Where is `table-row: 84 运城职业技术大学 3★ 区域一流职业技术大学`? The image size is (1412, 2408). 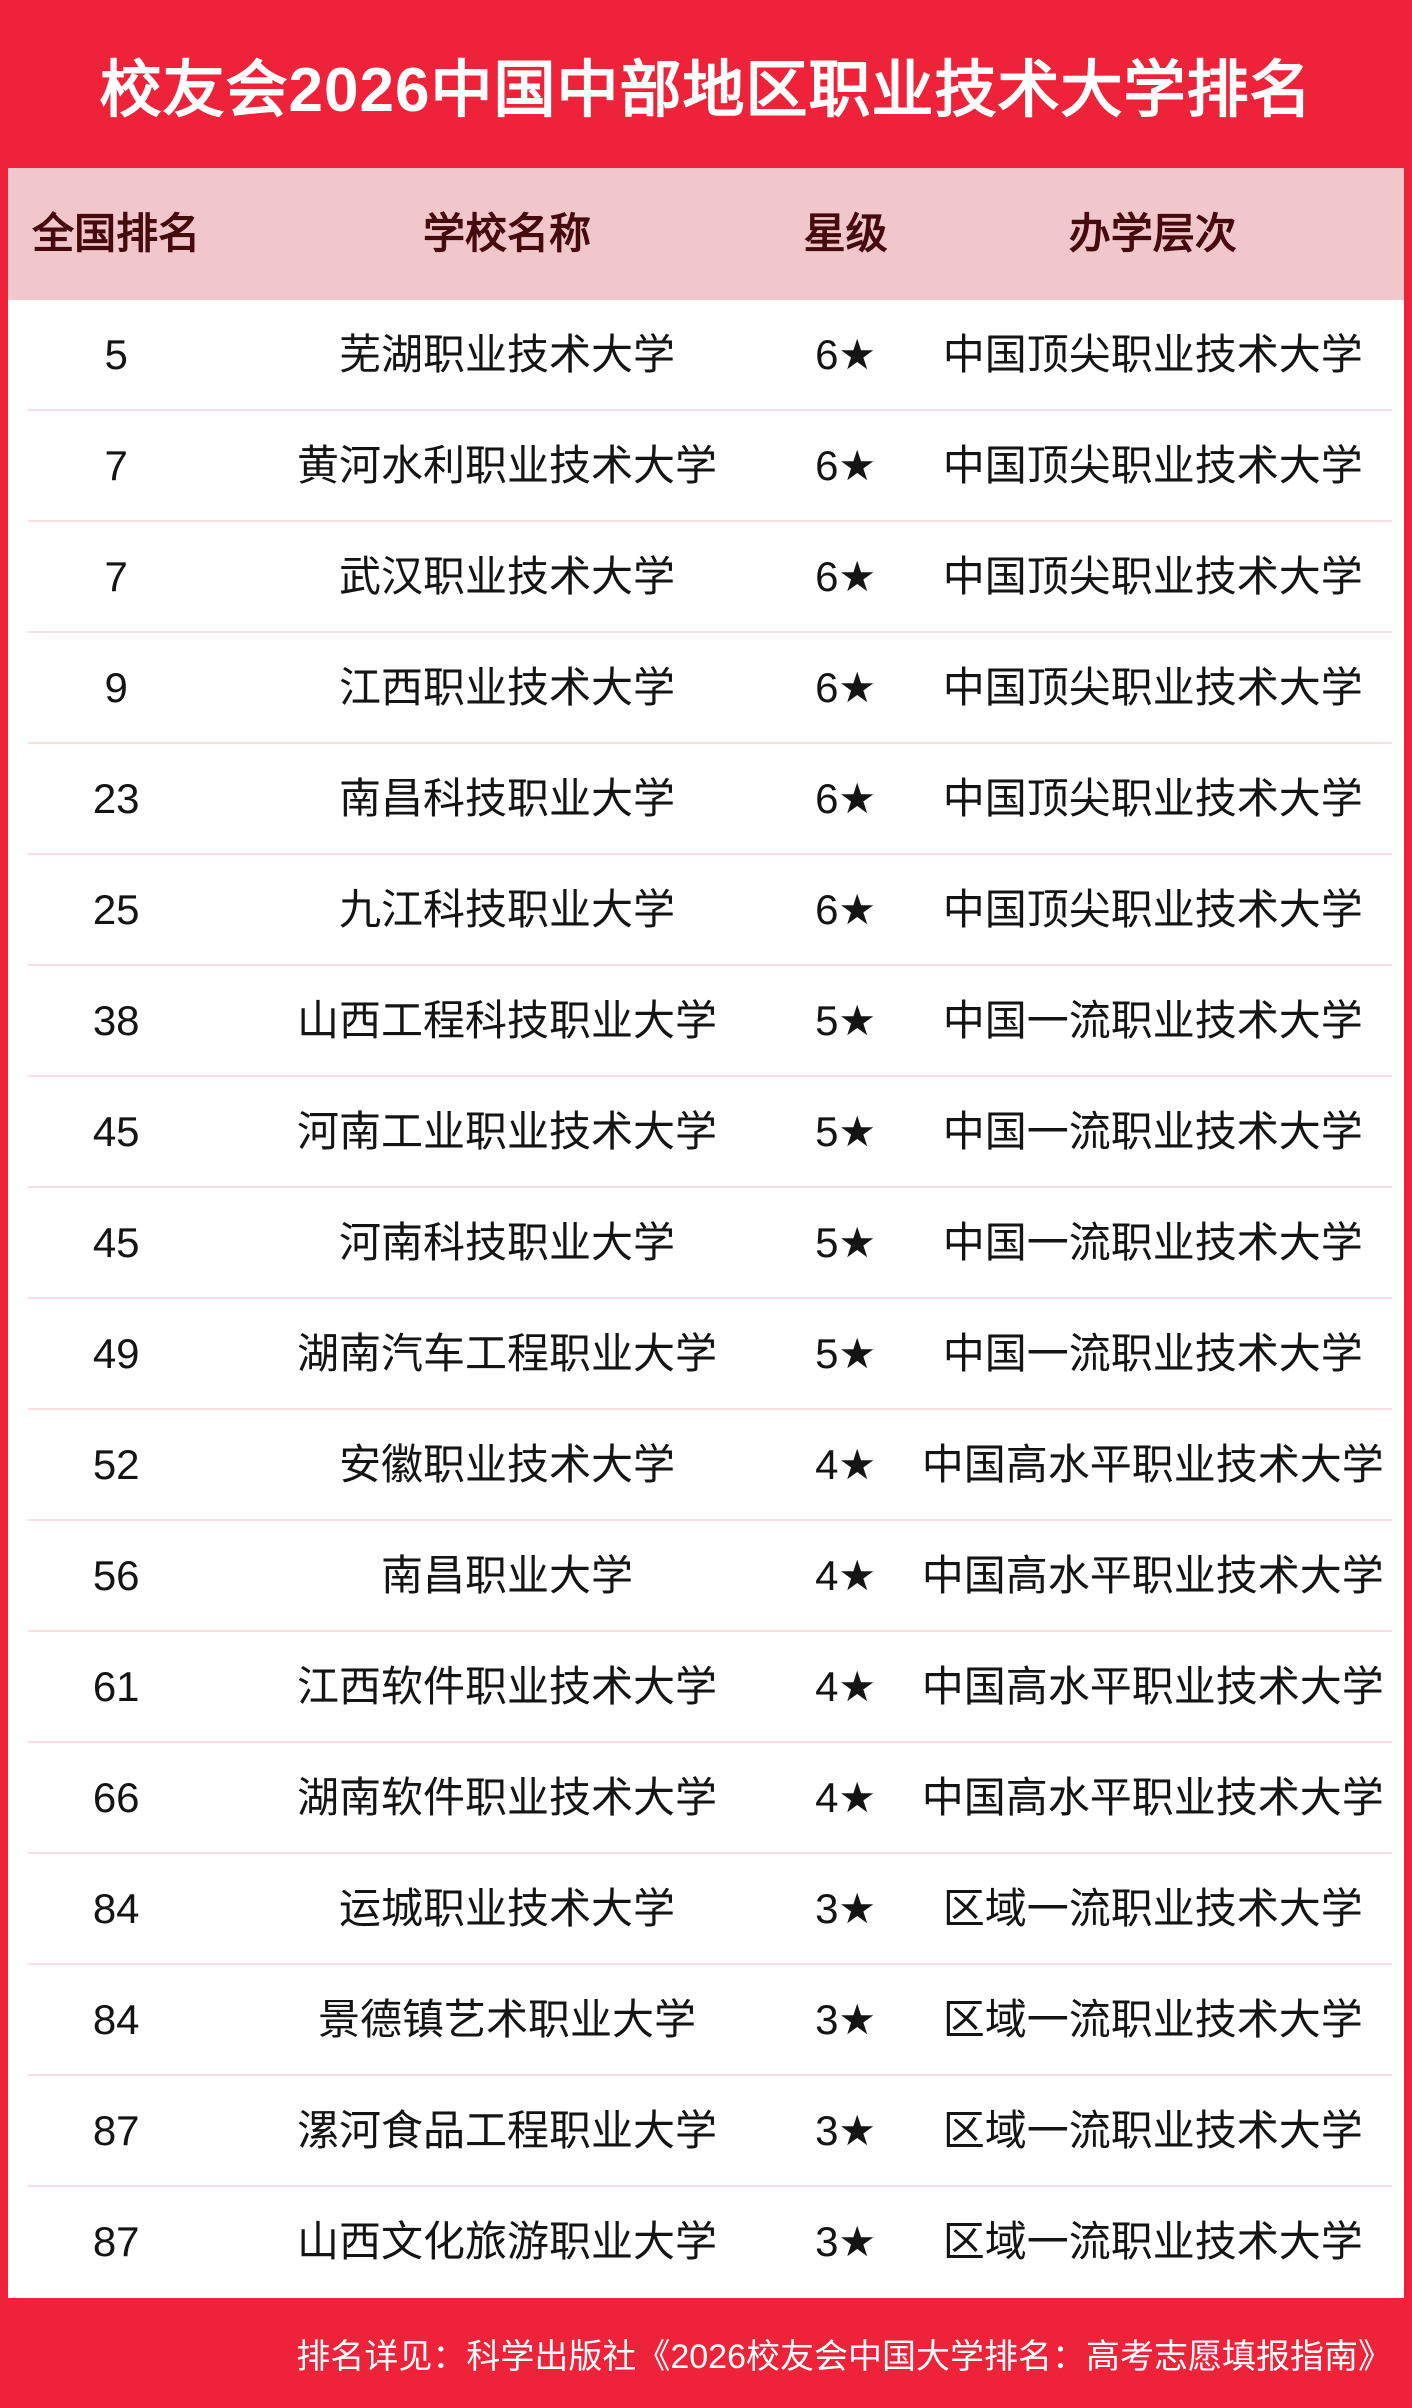
table-row: 84 运城职业技术大学 3★ 区域一流职业技术大学 is located at coordinates (706, 1909).